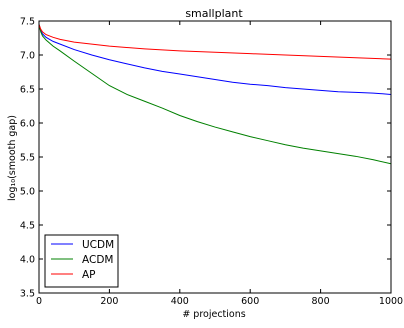 The height and width of the screenshot is (328, 404). I want to click on y-tick-label: 4.0, so click(27, 260).